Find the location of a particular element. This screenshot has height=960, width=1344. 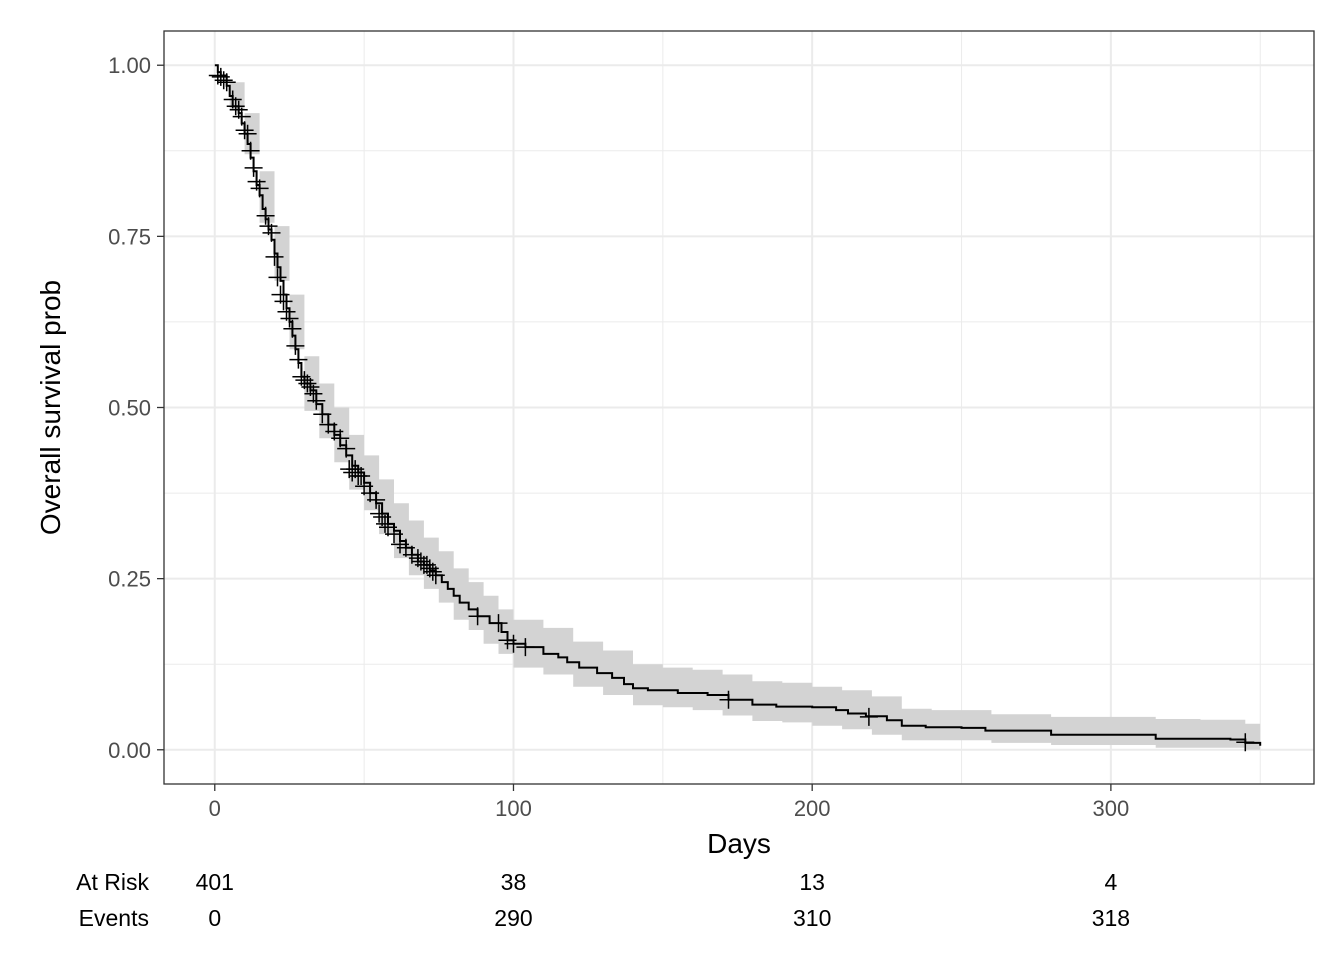

risk-table-cell: 290 is located at coordinates (513, 918).